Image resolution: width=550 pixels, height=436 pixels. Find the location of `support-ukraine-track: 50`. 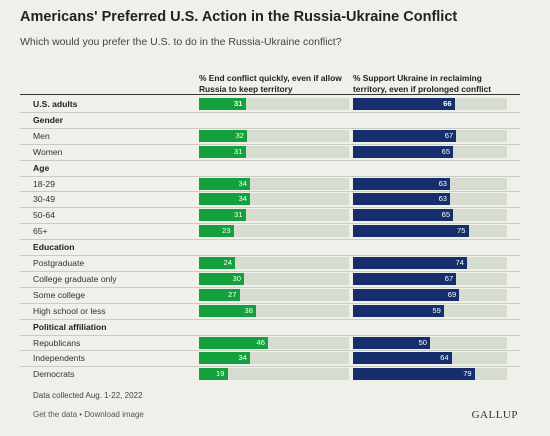

support-ukraine-track: 50 is located at coordinates (430, 342).